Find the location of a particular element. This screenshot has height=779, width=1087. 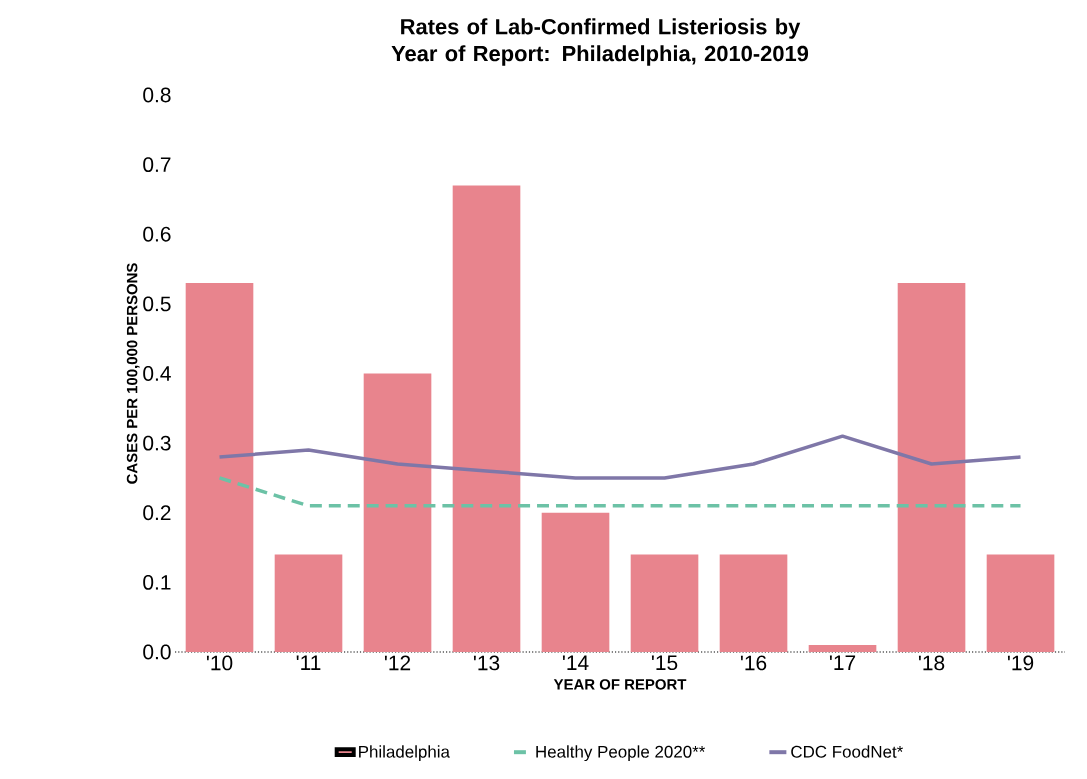

x-tick-label: '13 is located at coordinates (486, 663).